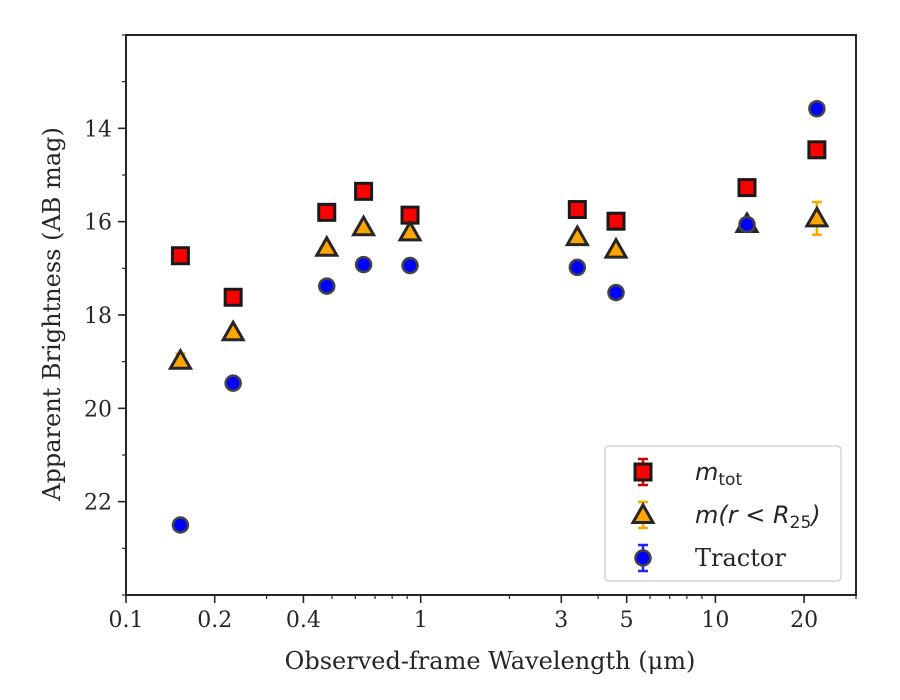 This screenshot has width=900, height=700. I want to click on x-tick-label: 3, so click(561, 620).